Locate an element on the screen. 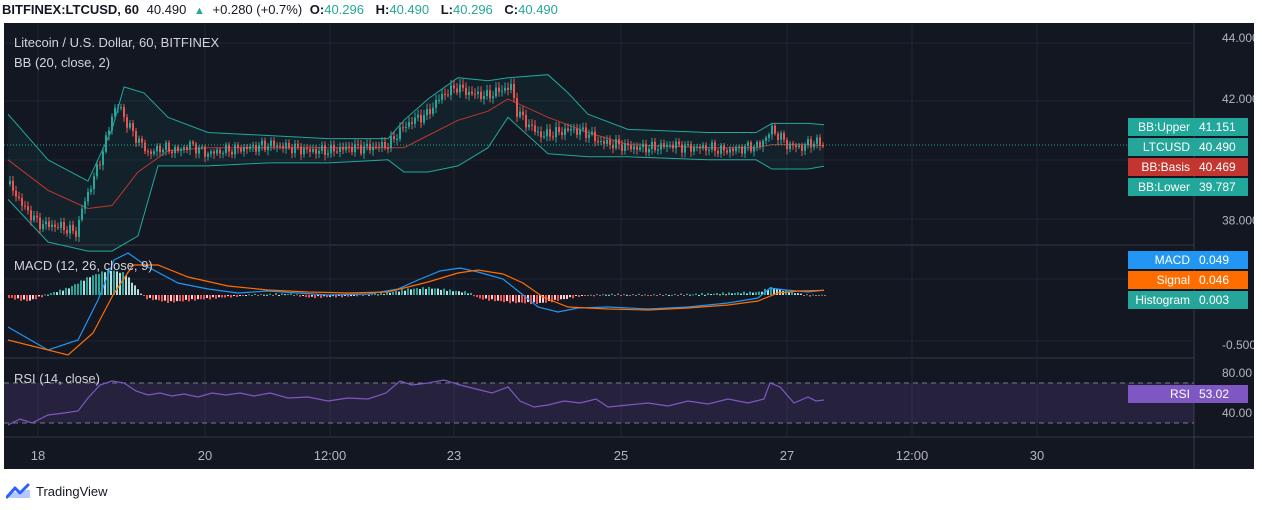 The height and width of the screenshot is (510, 1262). macd-label-macd: MACD 0.049 is located at coordinates (1188, 260).